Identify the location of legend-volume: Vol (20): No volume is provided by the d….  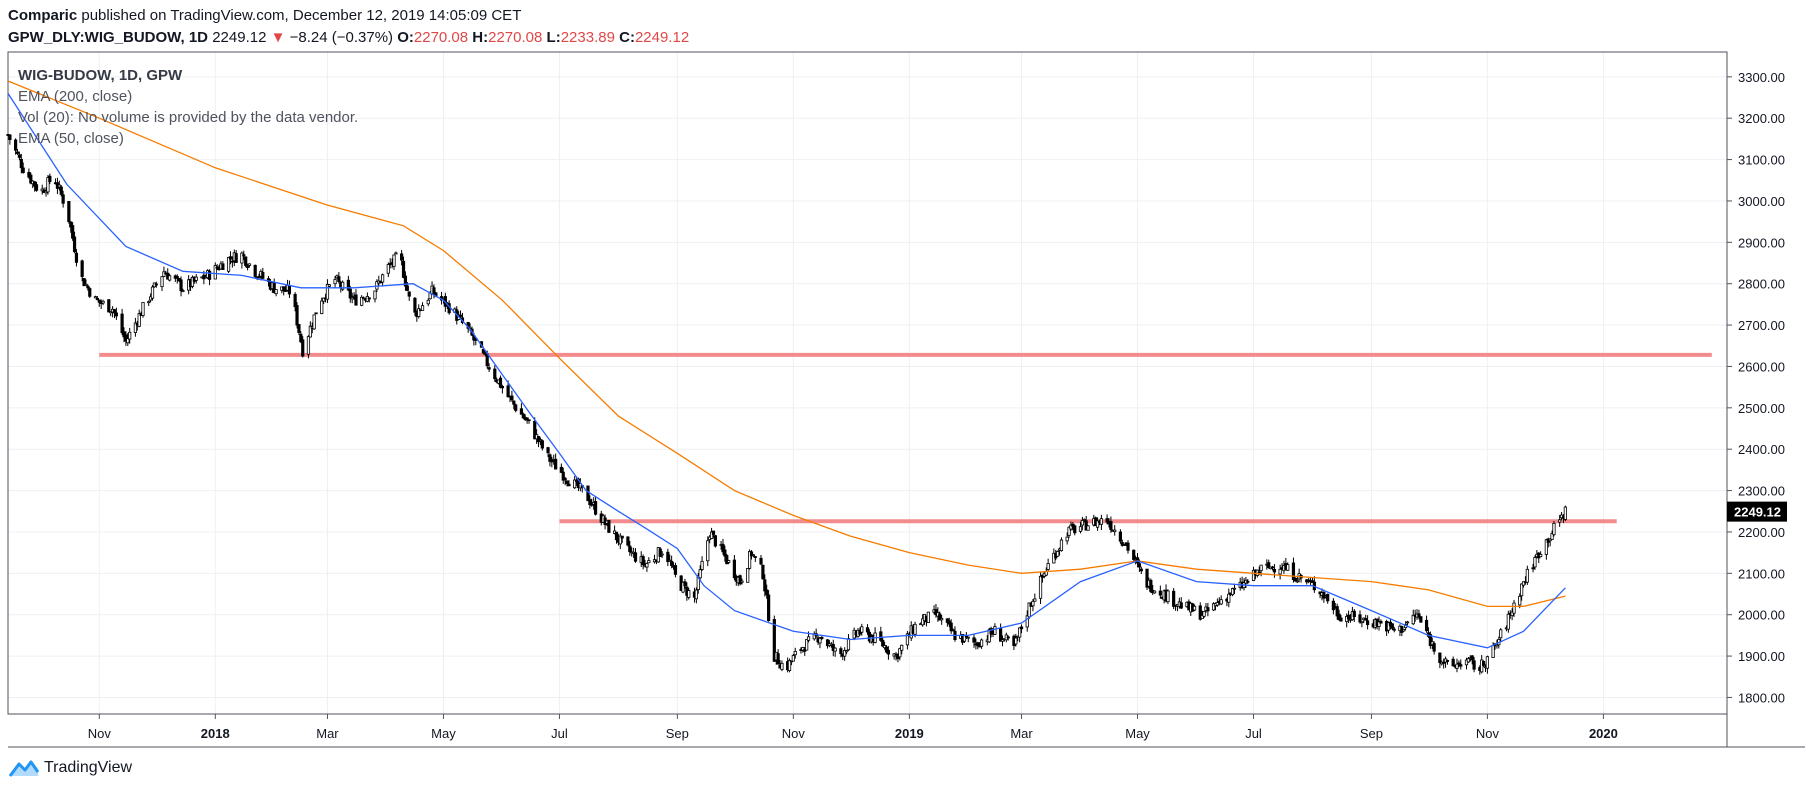
(188, 117).